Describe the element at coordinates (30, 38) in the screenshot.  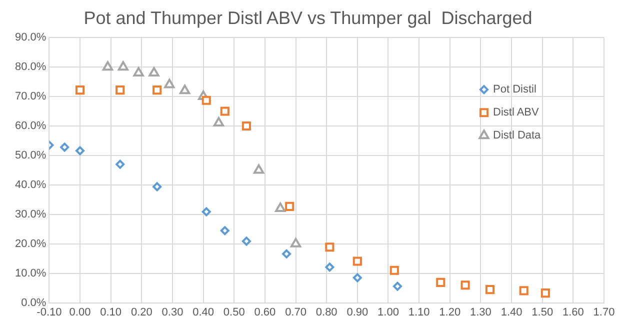
I see `y-tick-label: 90.0%` at that location.